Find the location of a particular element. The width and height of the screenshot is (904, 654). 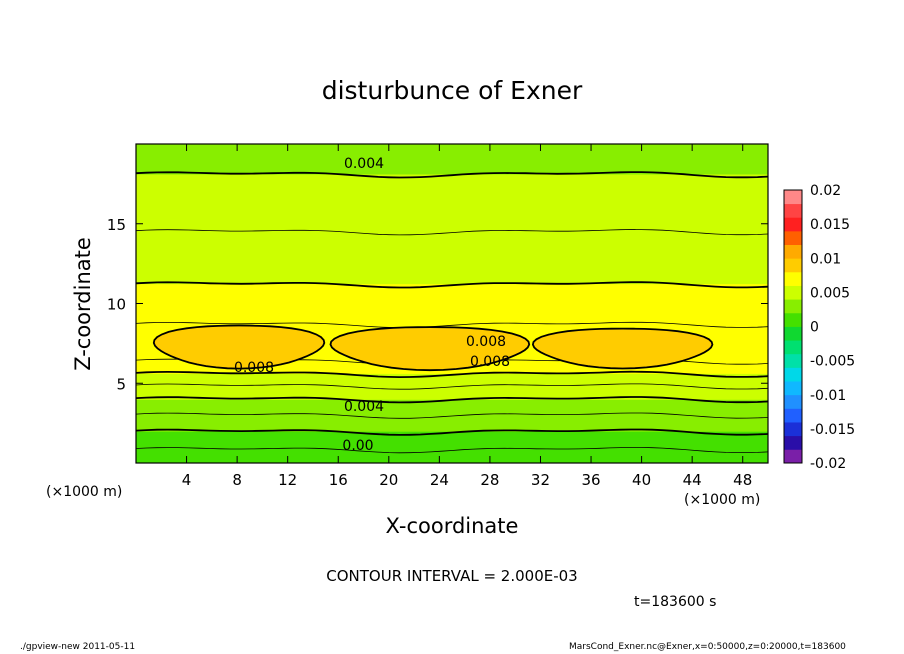

contour-label-group: 0.004 0.008 0.008 0.008 0.004 0.00 is located at coordinates (372, 305).